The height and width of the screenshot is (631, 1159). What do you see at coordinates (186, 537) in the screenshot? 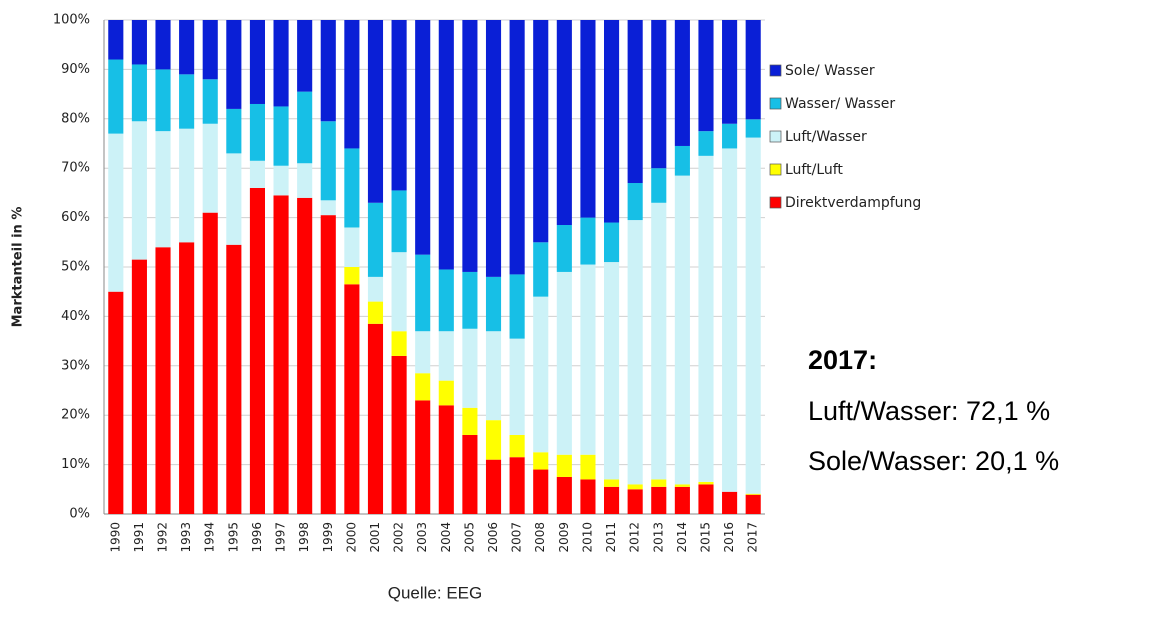
I see `x-tick-label: 1993` at bounding box center [186, 537].